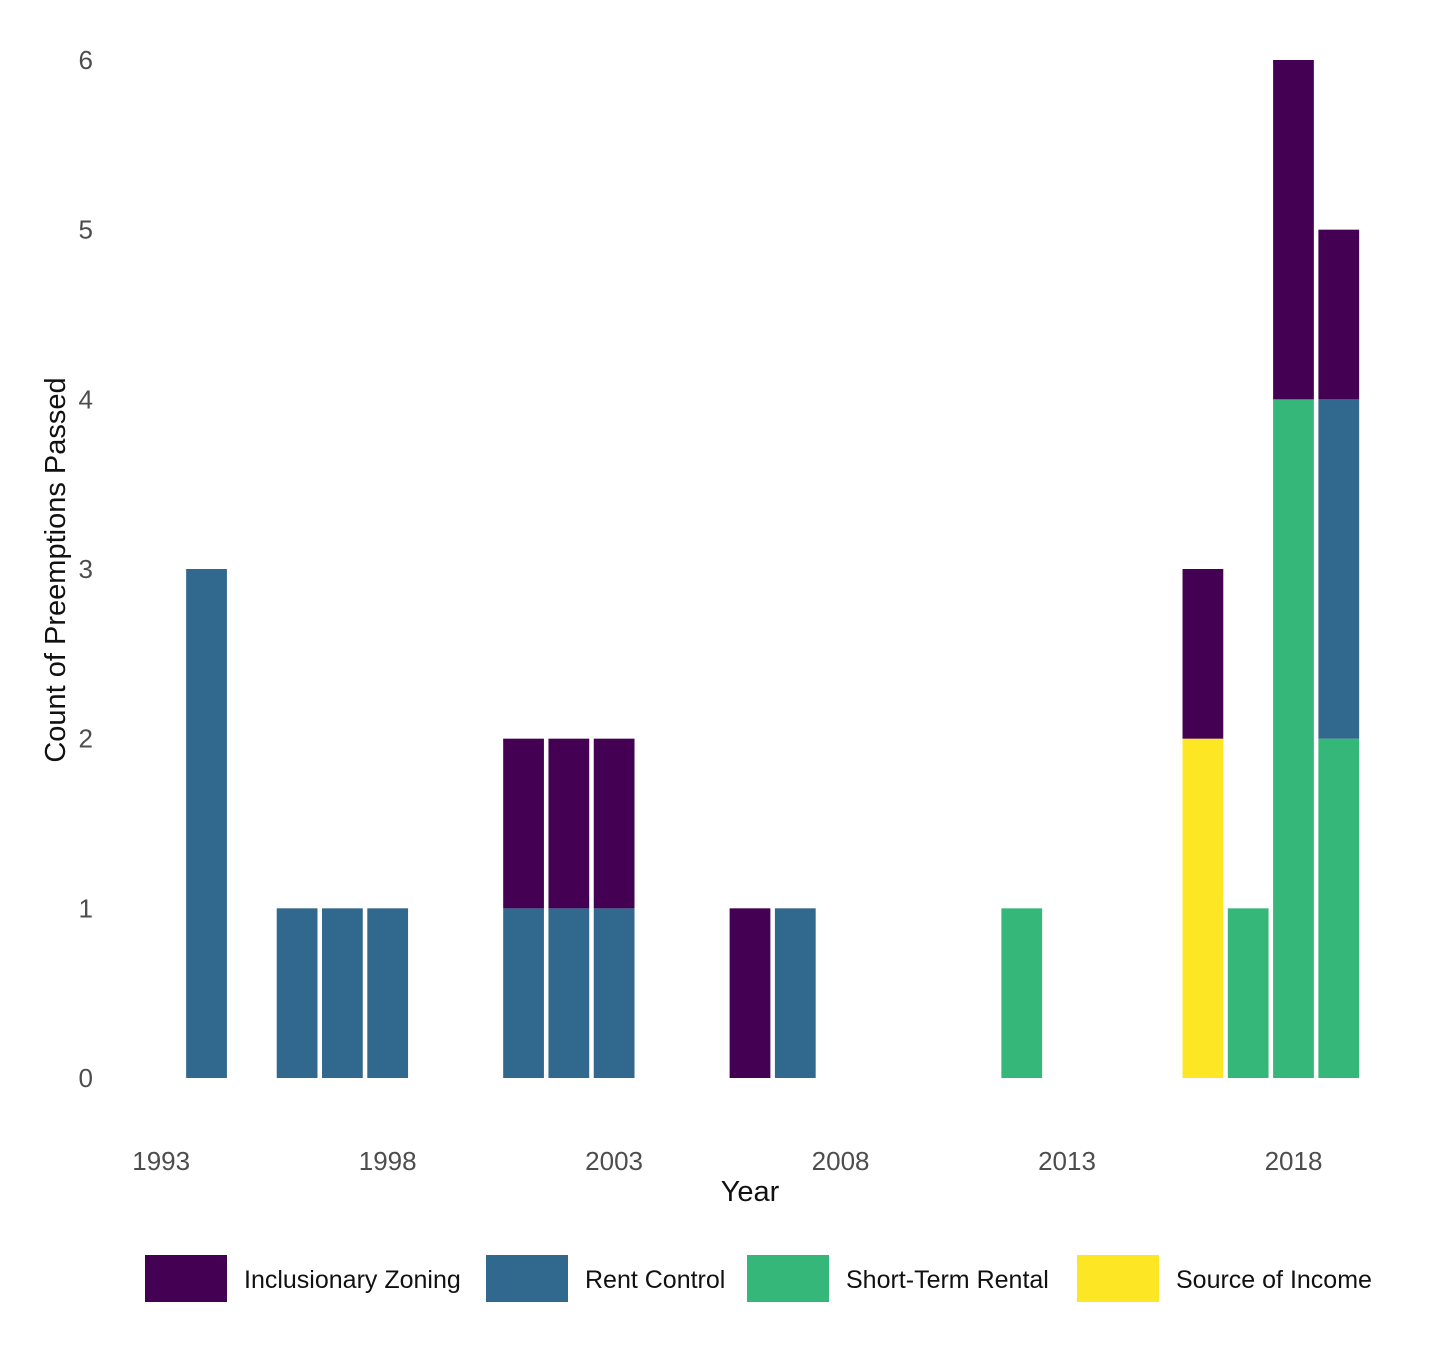 The height and width of the screenshot is (1363, 1430). Describe the element at coordinates (388, 1161) in the screenshot. I see `x-tick-label: 1998` at that location.